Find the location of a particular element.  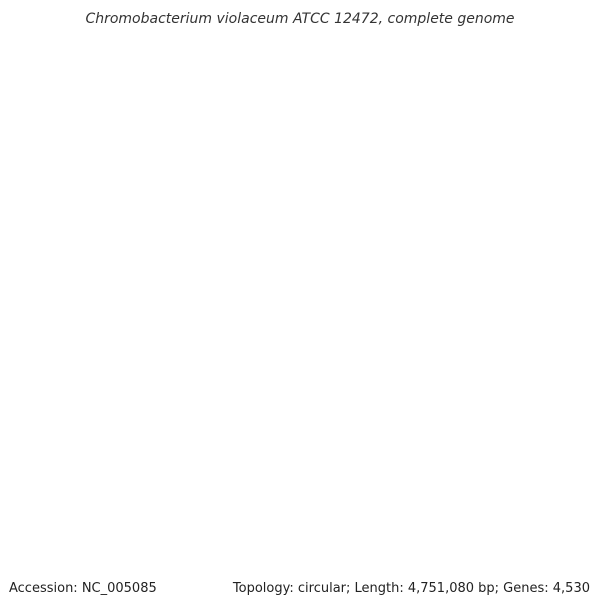

accession-footer: Accession: NC_005085 is located at coordinates (83, 588).